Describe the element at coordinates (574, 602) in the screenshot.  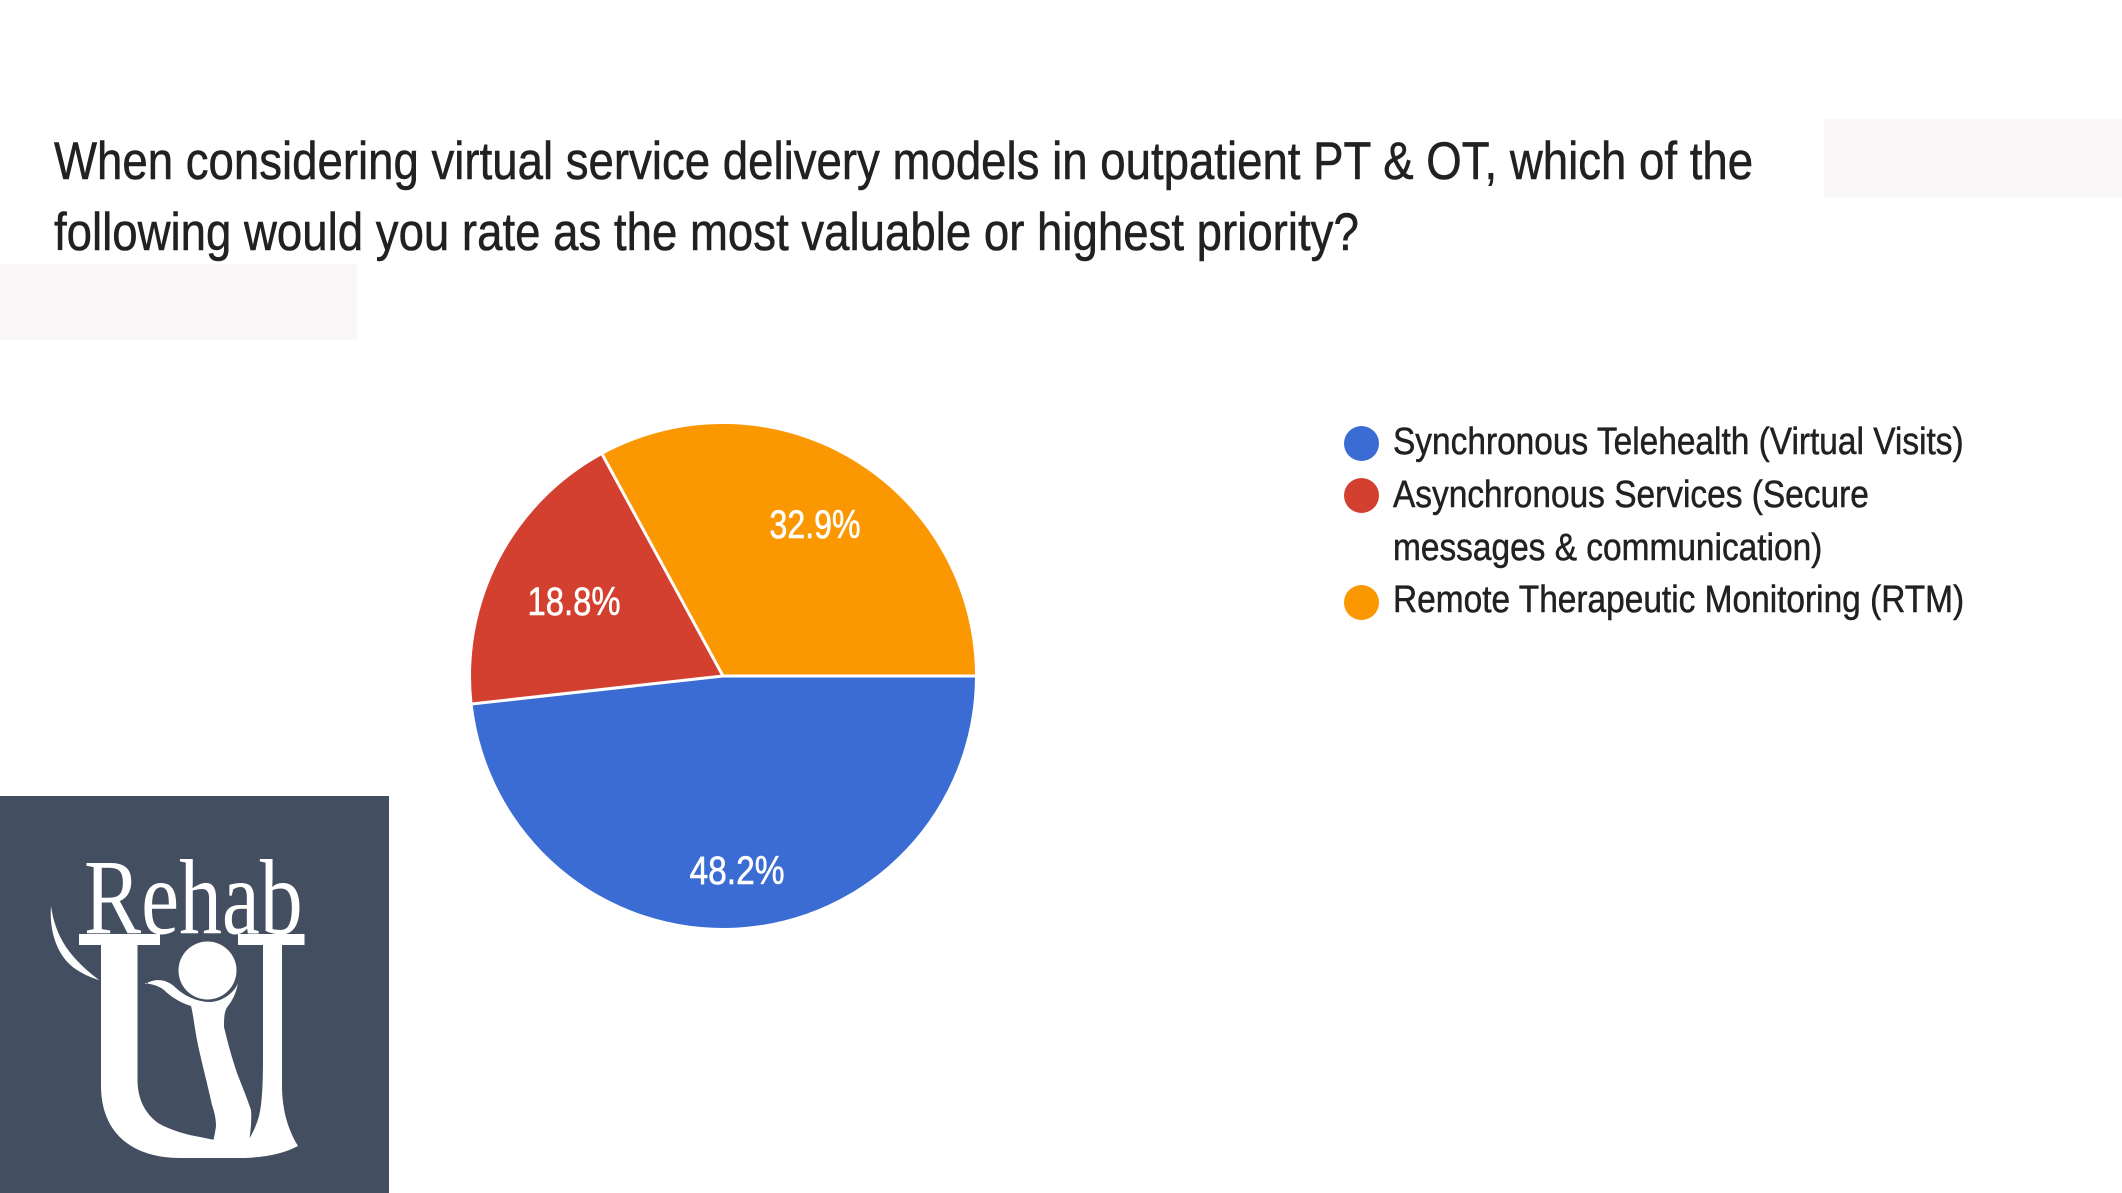
I see `svg-text: 18.8%` at that location.